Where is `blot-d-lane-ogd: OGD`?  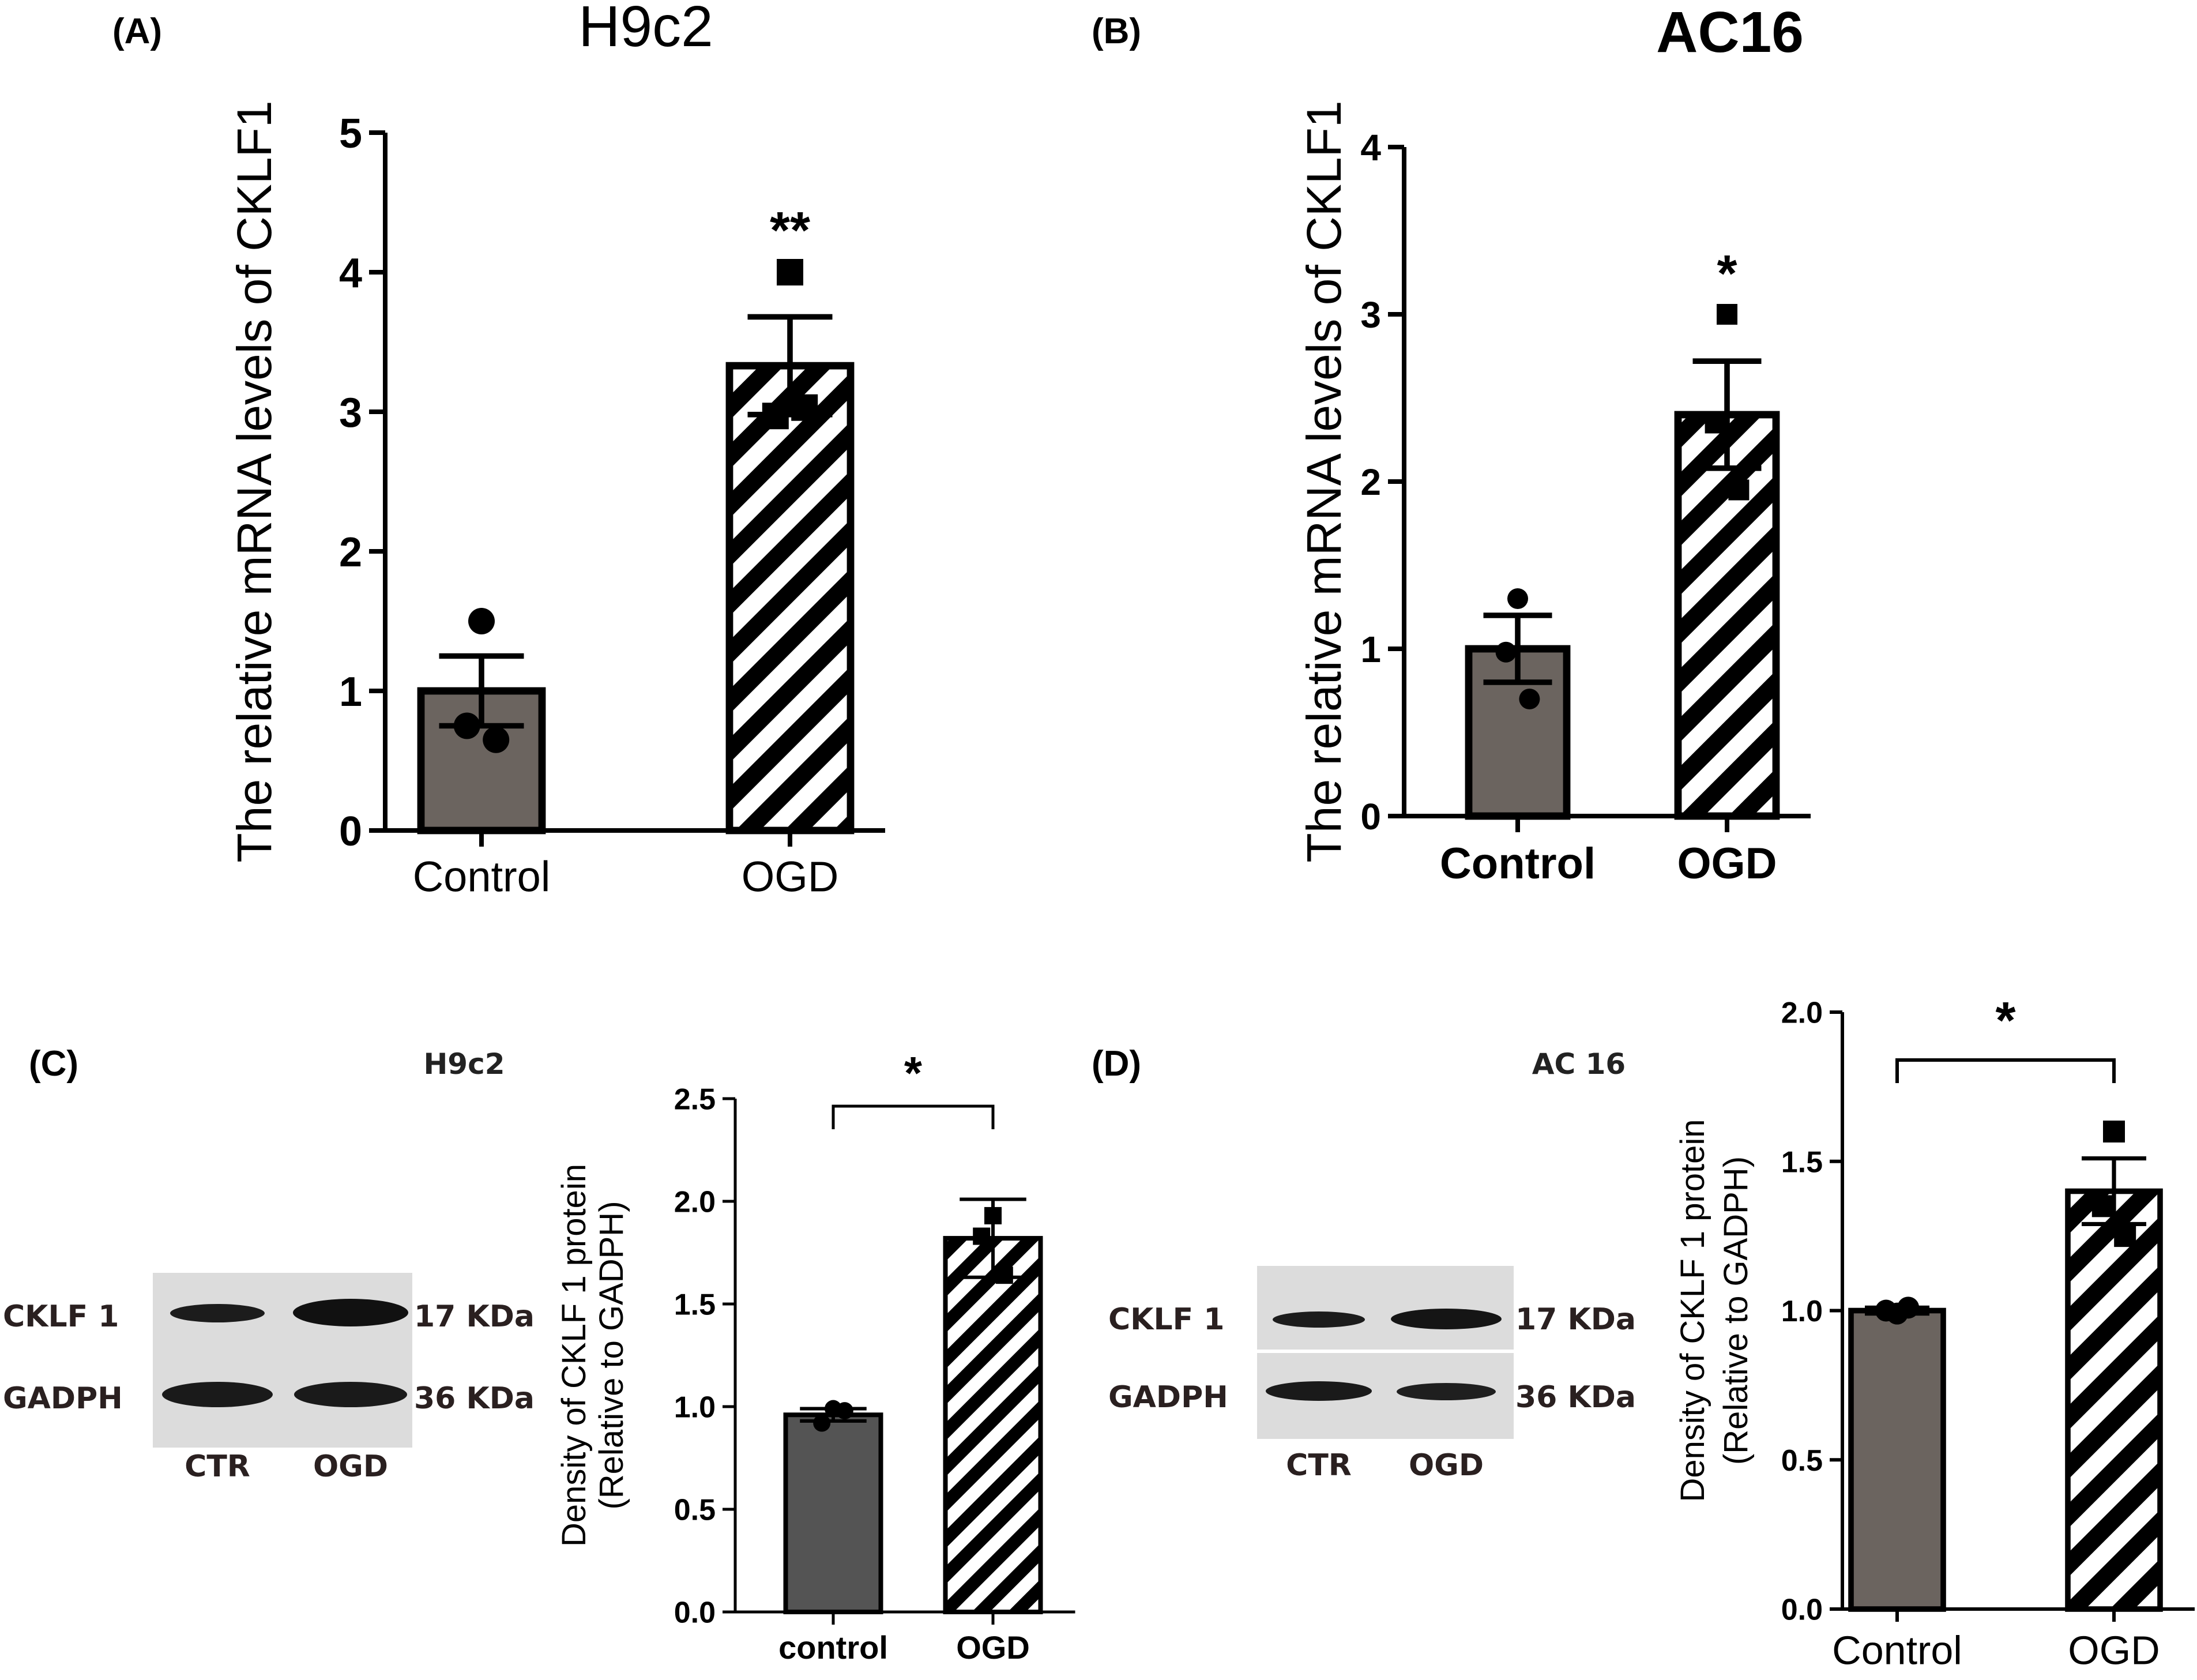 blot-d-lane-ogd: OGD is located at coordinates (1447, 1465).